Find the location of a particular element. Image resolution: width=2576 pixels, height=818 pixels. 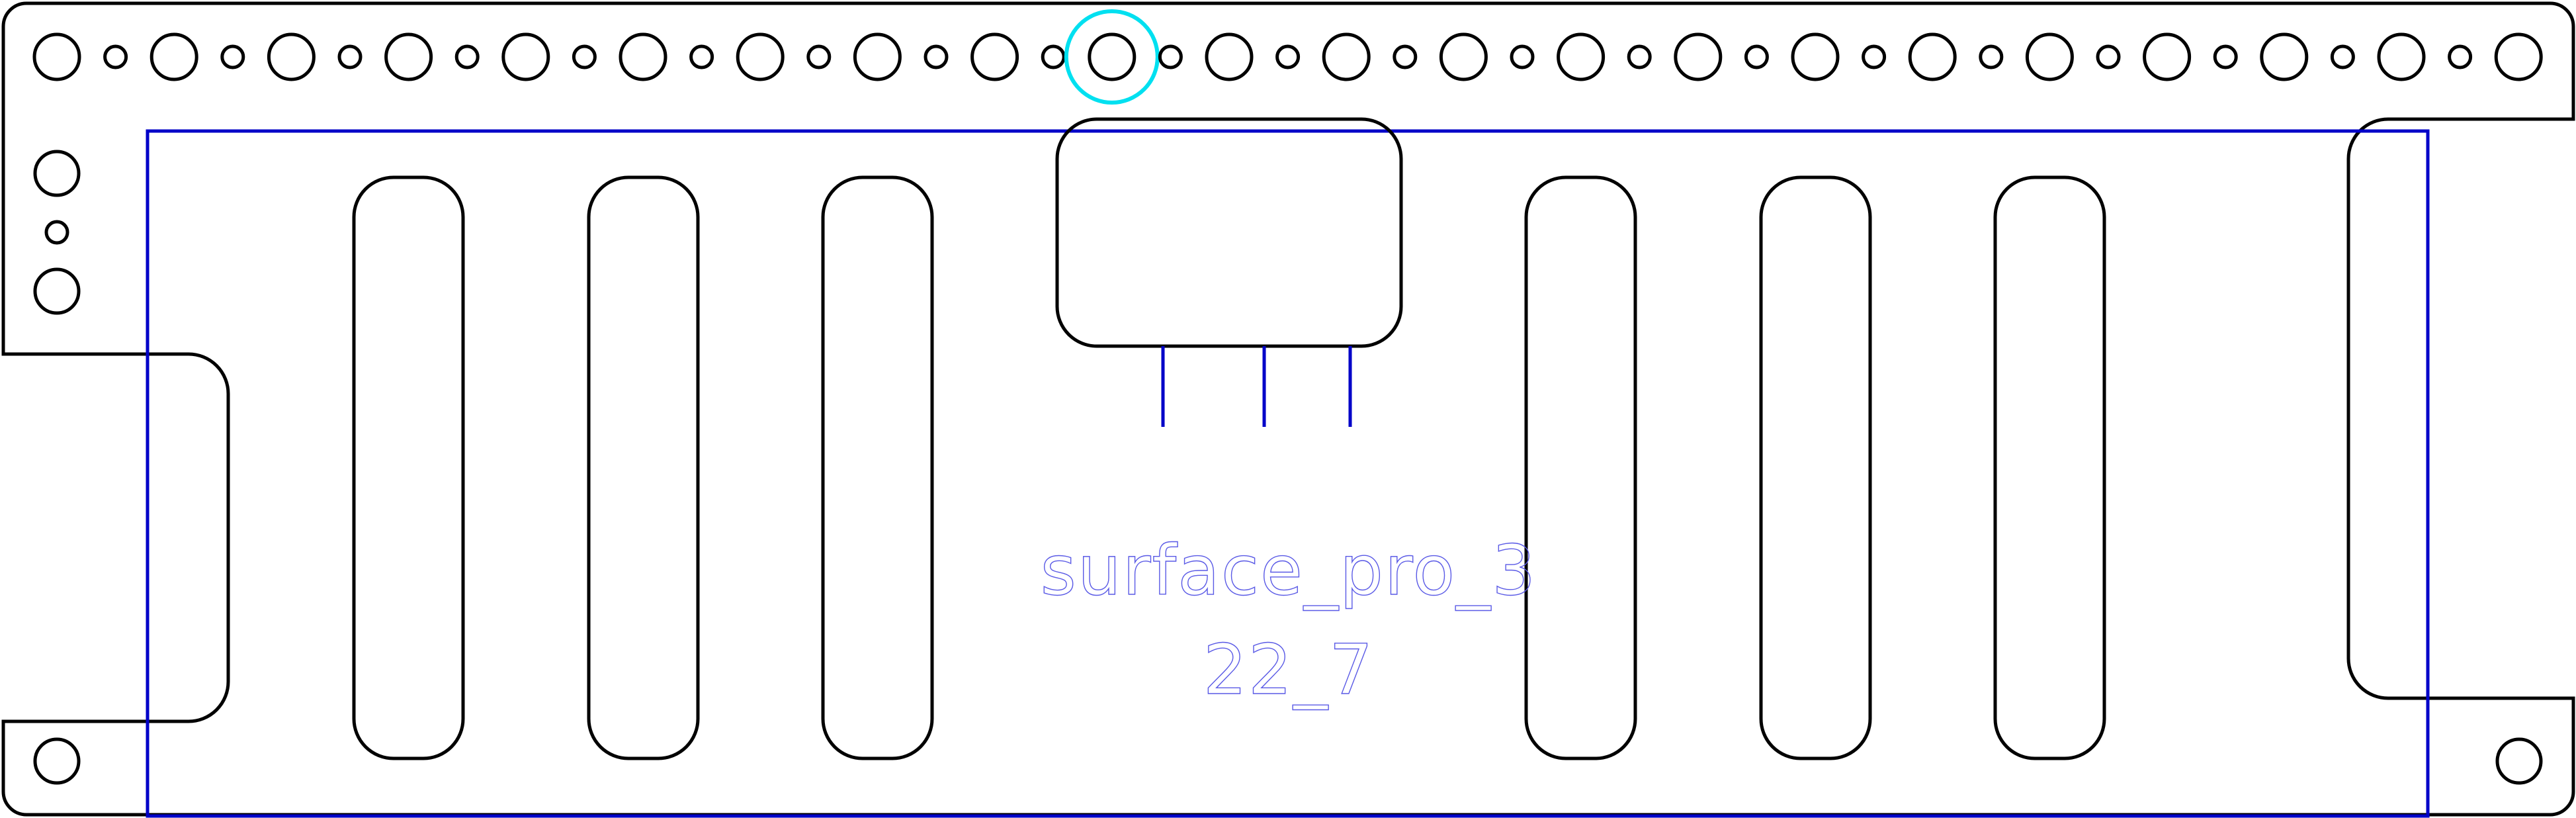

selection-highlight-circle is located at coordinates (1112, 57).